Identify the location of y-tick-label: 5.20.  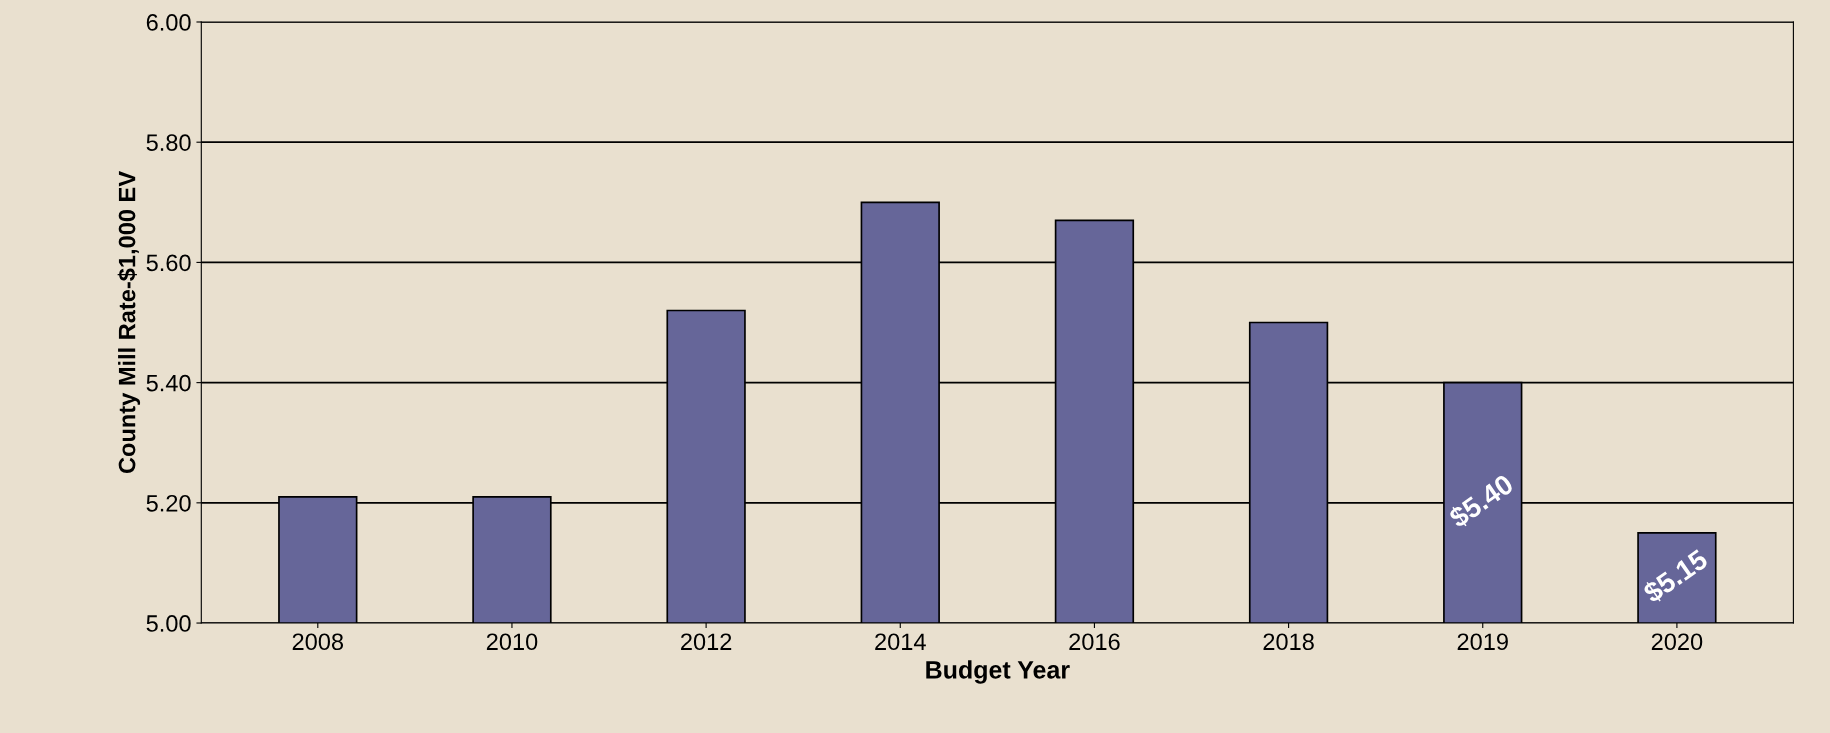
(168, 503).